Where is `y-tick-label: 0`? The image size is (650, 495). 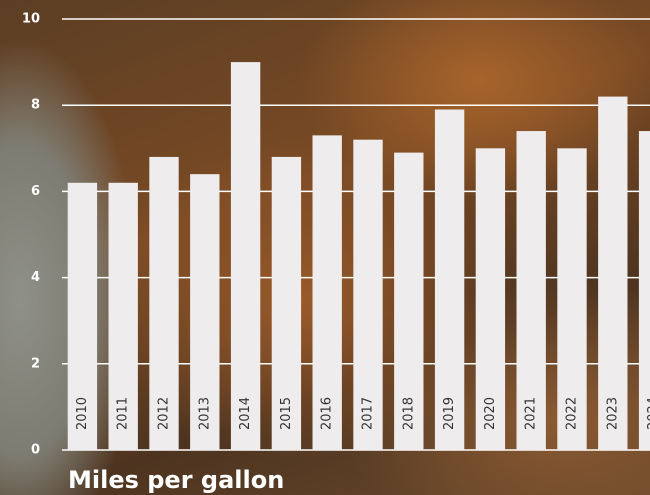
y-tick-label: 0 is located at coordinates (35, 450).